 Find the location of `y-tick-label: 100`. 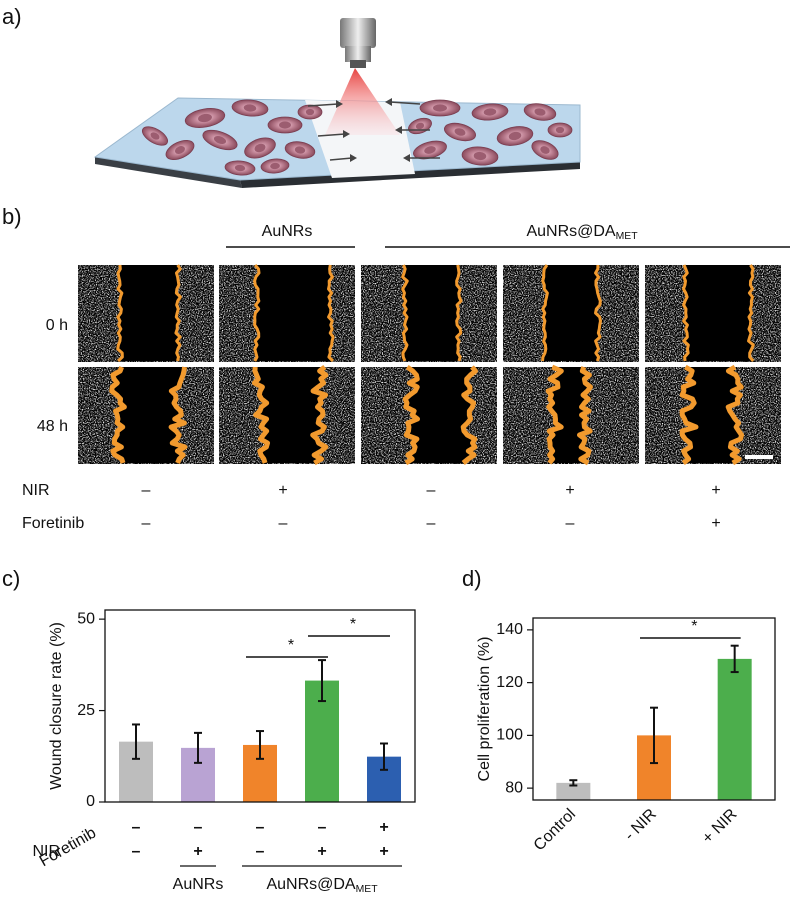

y-tick-label: 100 is located at coordinates (509, 735).